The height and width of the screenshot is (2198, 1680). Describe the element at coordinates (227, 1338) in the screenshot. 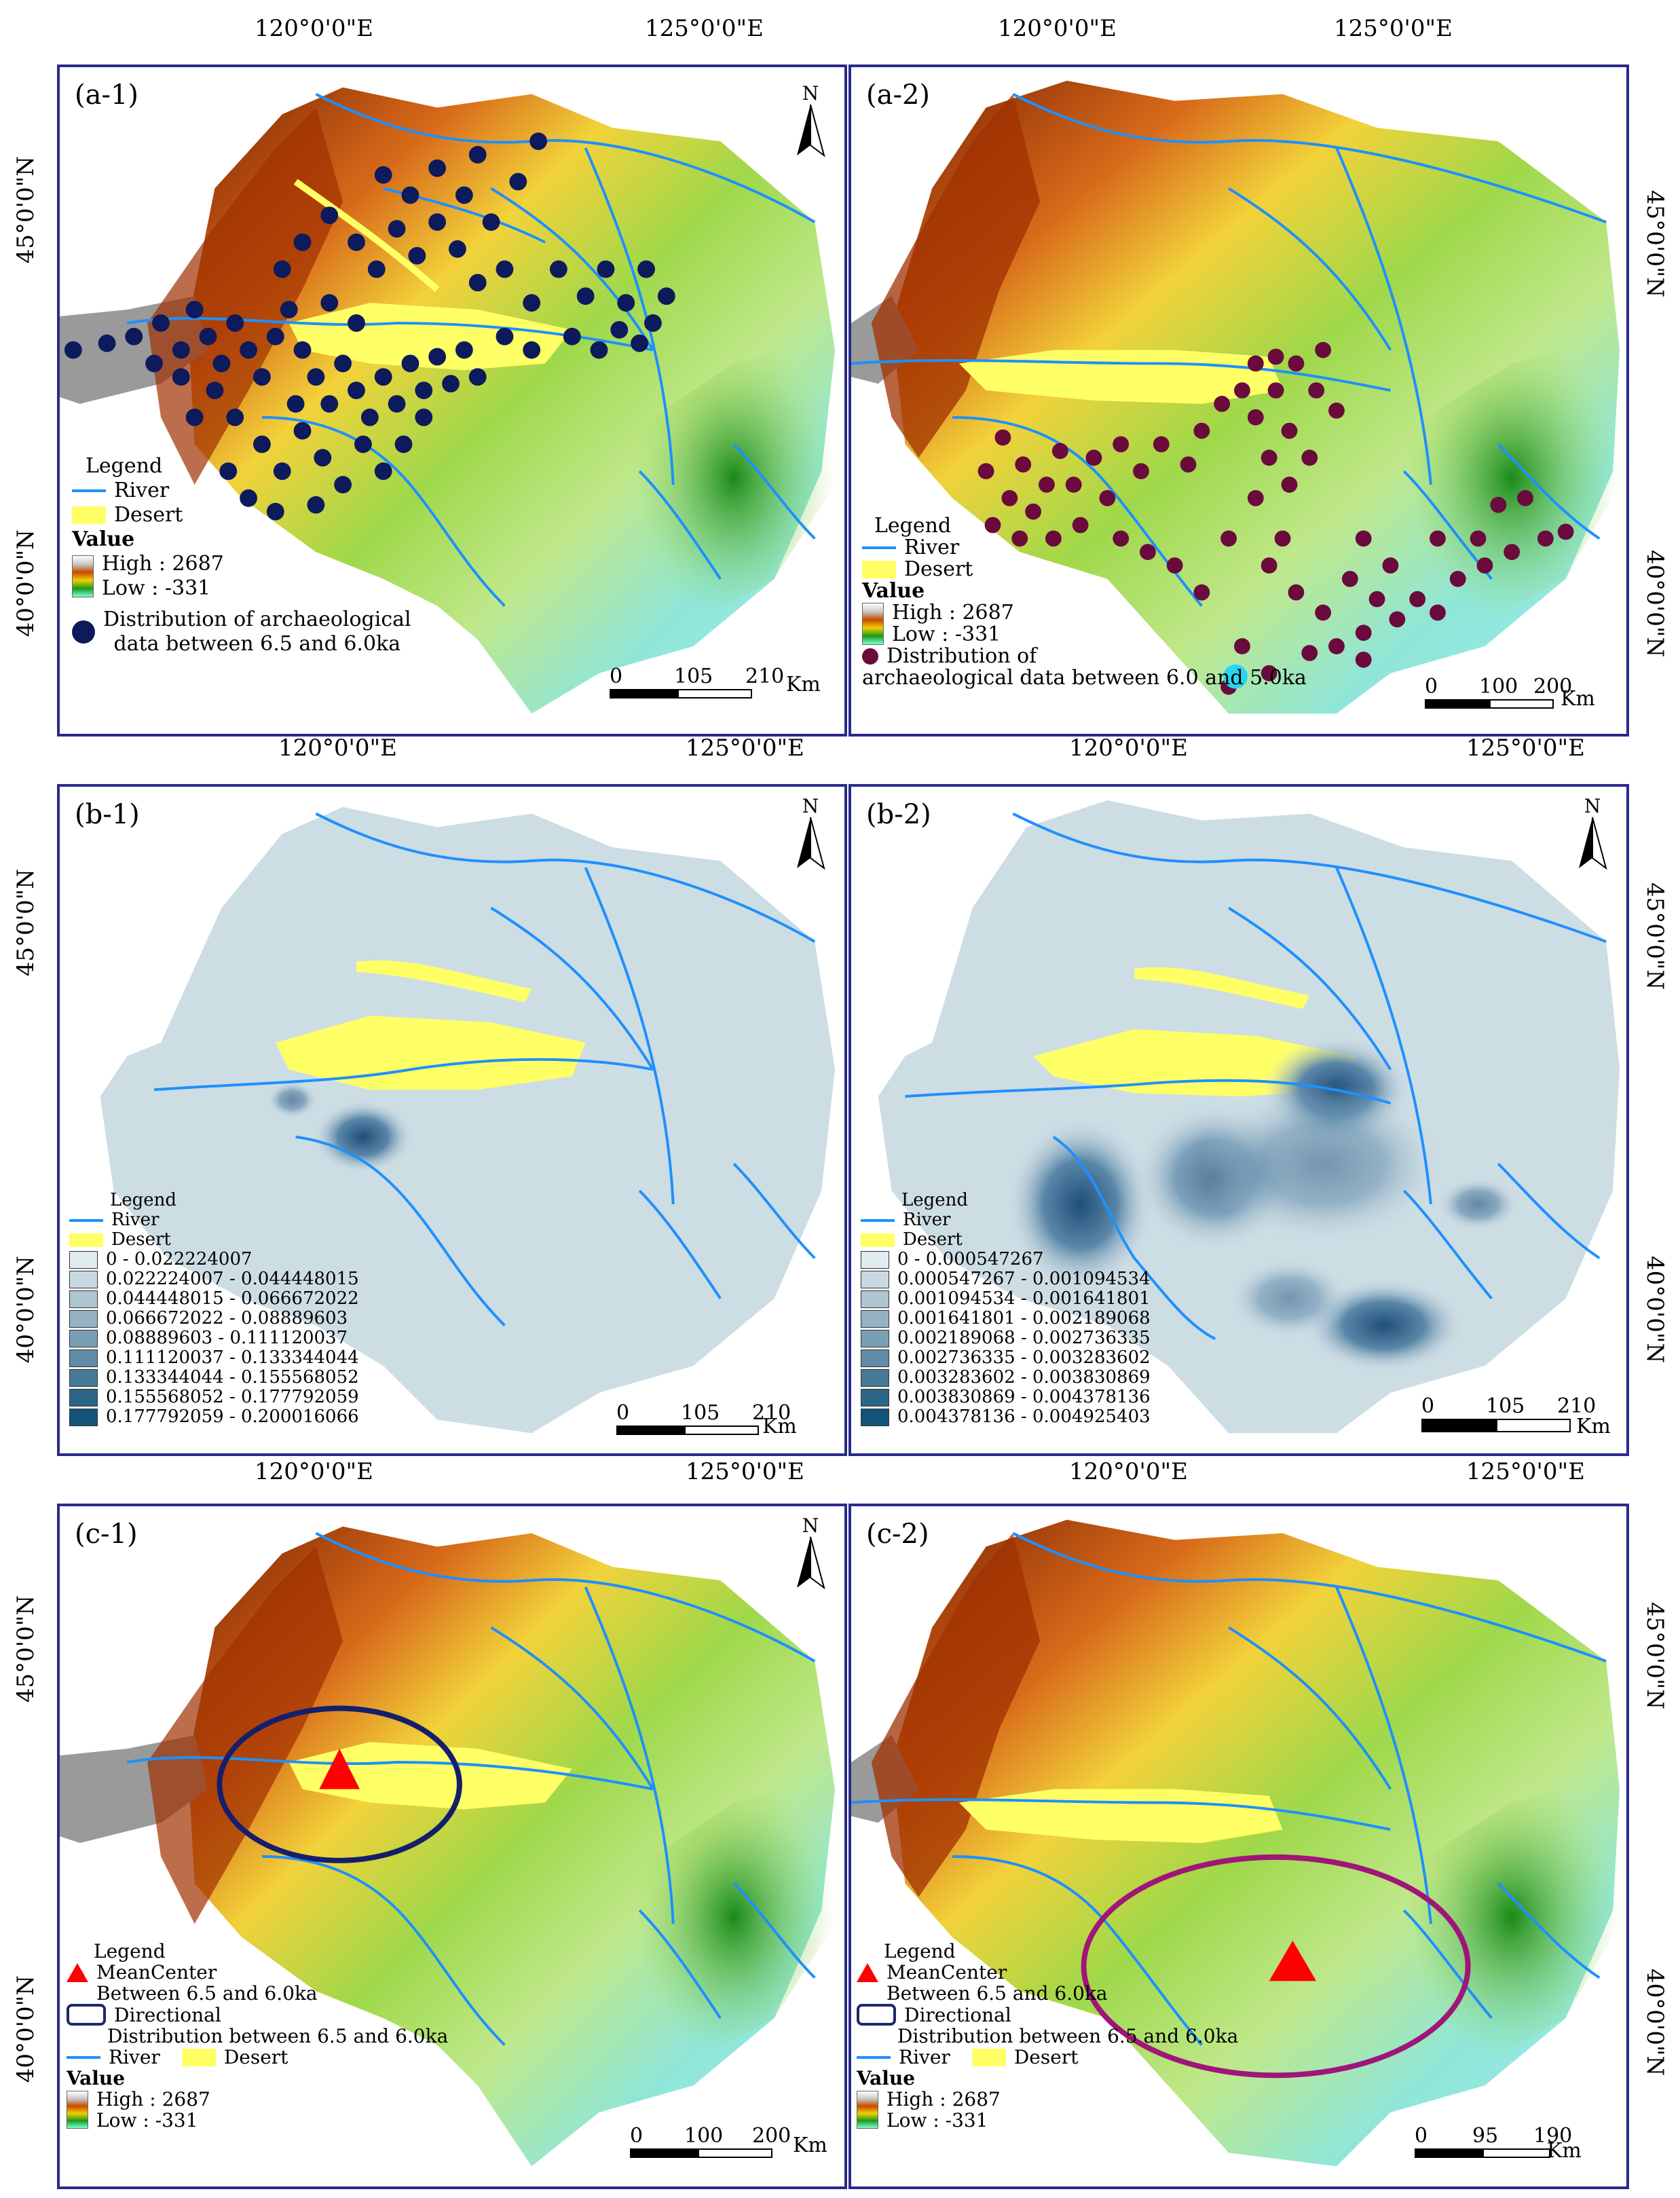

I see `density-class-label: 0.08889603 - 0.111120037` at that location.